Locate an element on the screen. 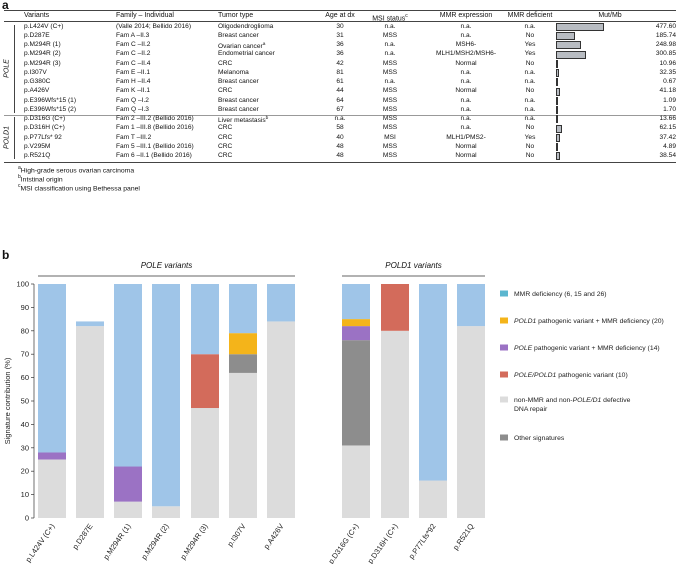 The image size is (680, 564). legend-text-part: POLE/D1 is located at coordinates (587, 400).